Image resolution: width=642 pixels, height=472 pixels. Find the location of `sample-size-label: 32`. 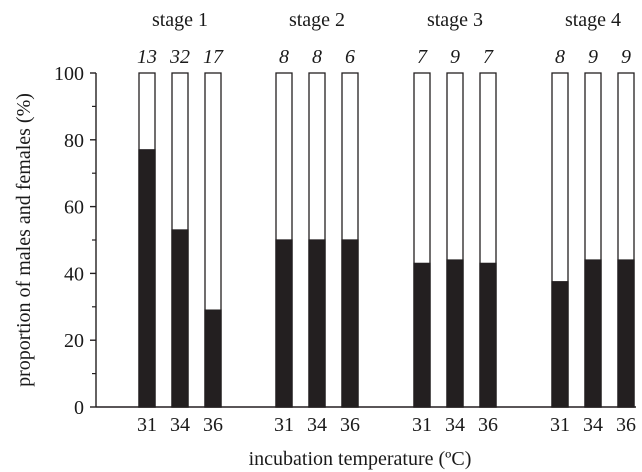

sample-size-label: 32 is located at coordinates (179, 57).